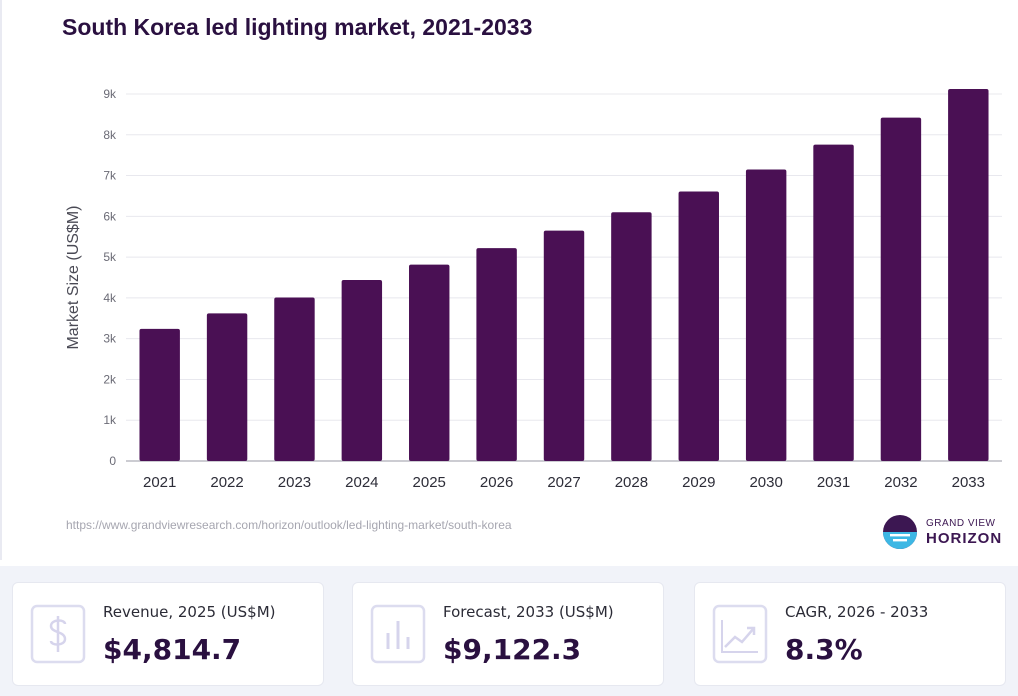  What do you see at coordinates (429, 482) in the screenshot?
I see `x-tick-label: 2025` at bounding box center [429, 482].